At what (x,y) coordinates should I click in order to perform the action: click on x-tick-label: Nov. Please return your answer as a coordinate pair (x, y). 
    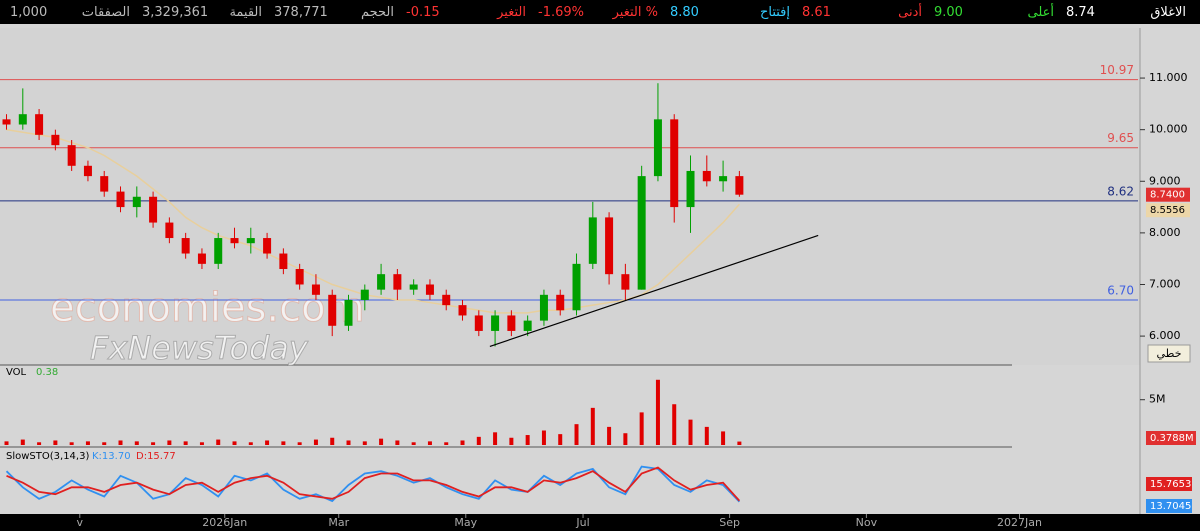
    Looking at the image, I should click on (867, 522).